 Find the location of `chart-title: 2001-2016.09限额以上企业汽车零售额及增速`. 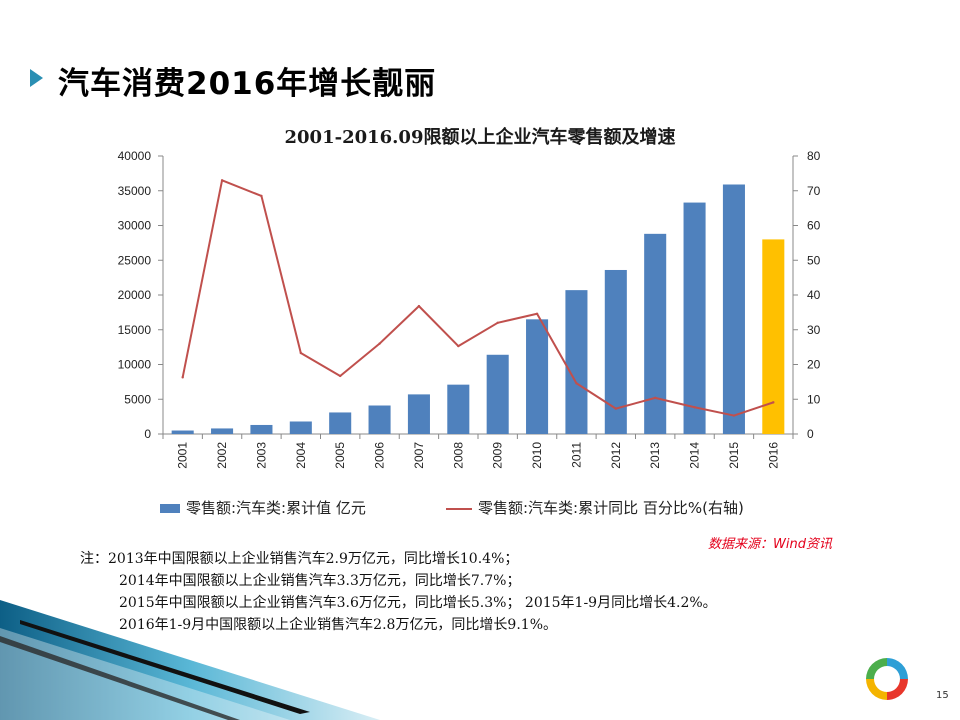

chart-title: 2001-2016.09限额以上企业汽车零售额及增速 is located at coordinates (480, 137).